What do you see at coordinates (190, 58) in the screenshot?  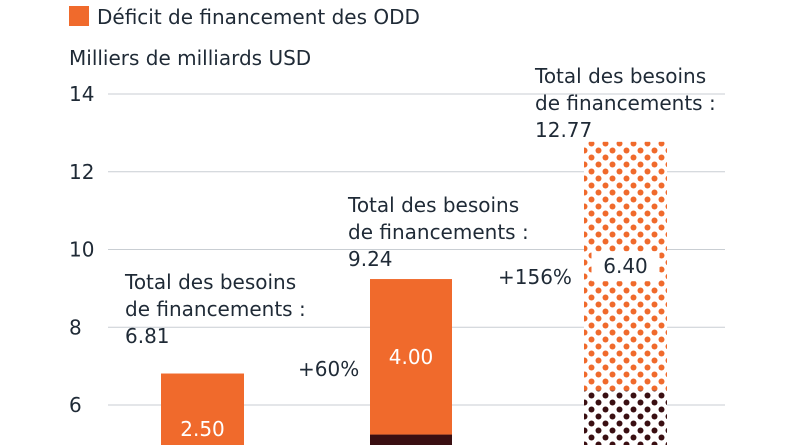 I see `y-axis-label: Milliers de milliards USD` at bounding box center [190, 58].